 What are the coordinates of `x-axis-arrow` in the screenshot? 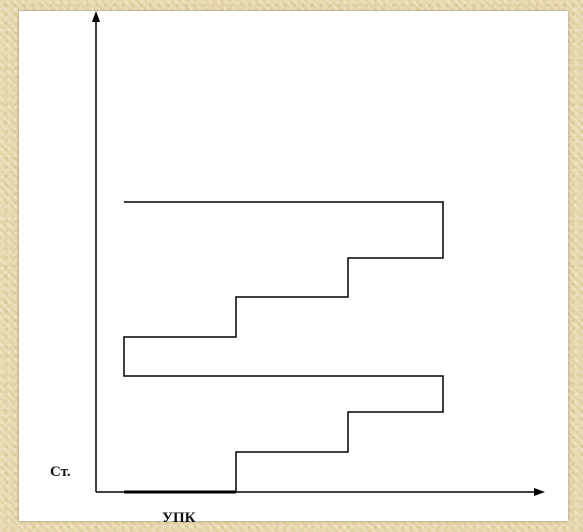 It's located at (539, 492).